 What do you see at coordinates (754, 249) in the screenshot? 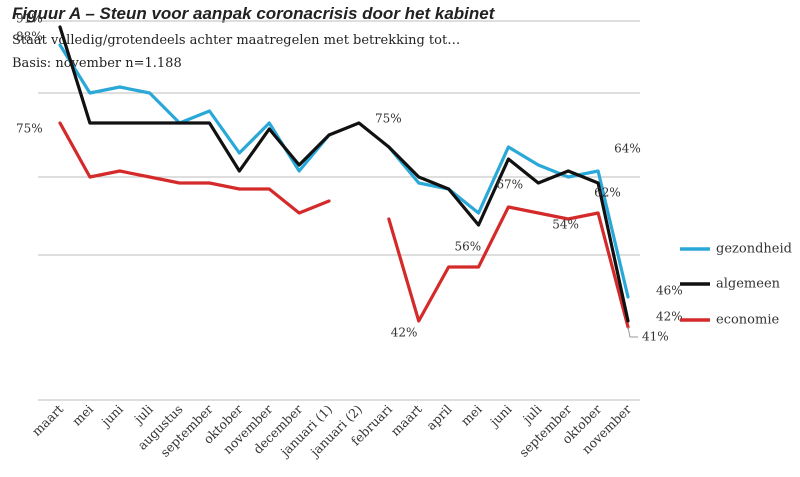
I see `legend-label-gezondheid: gezondheid` at bounding box center [754, 249].